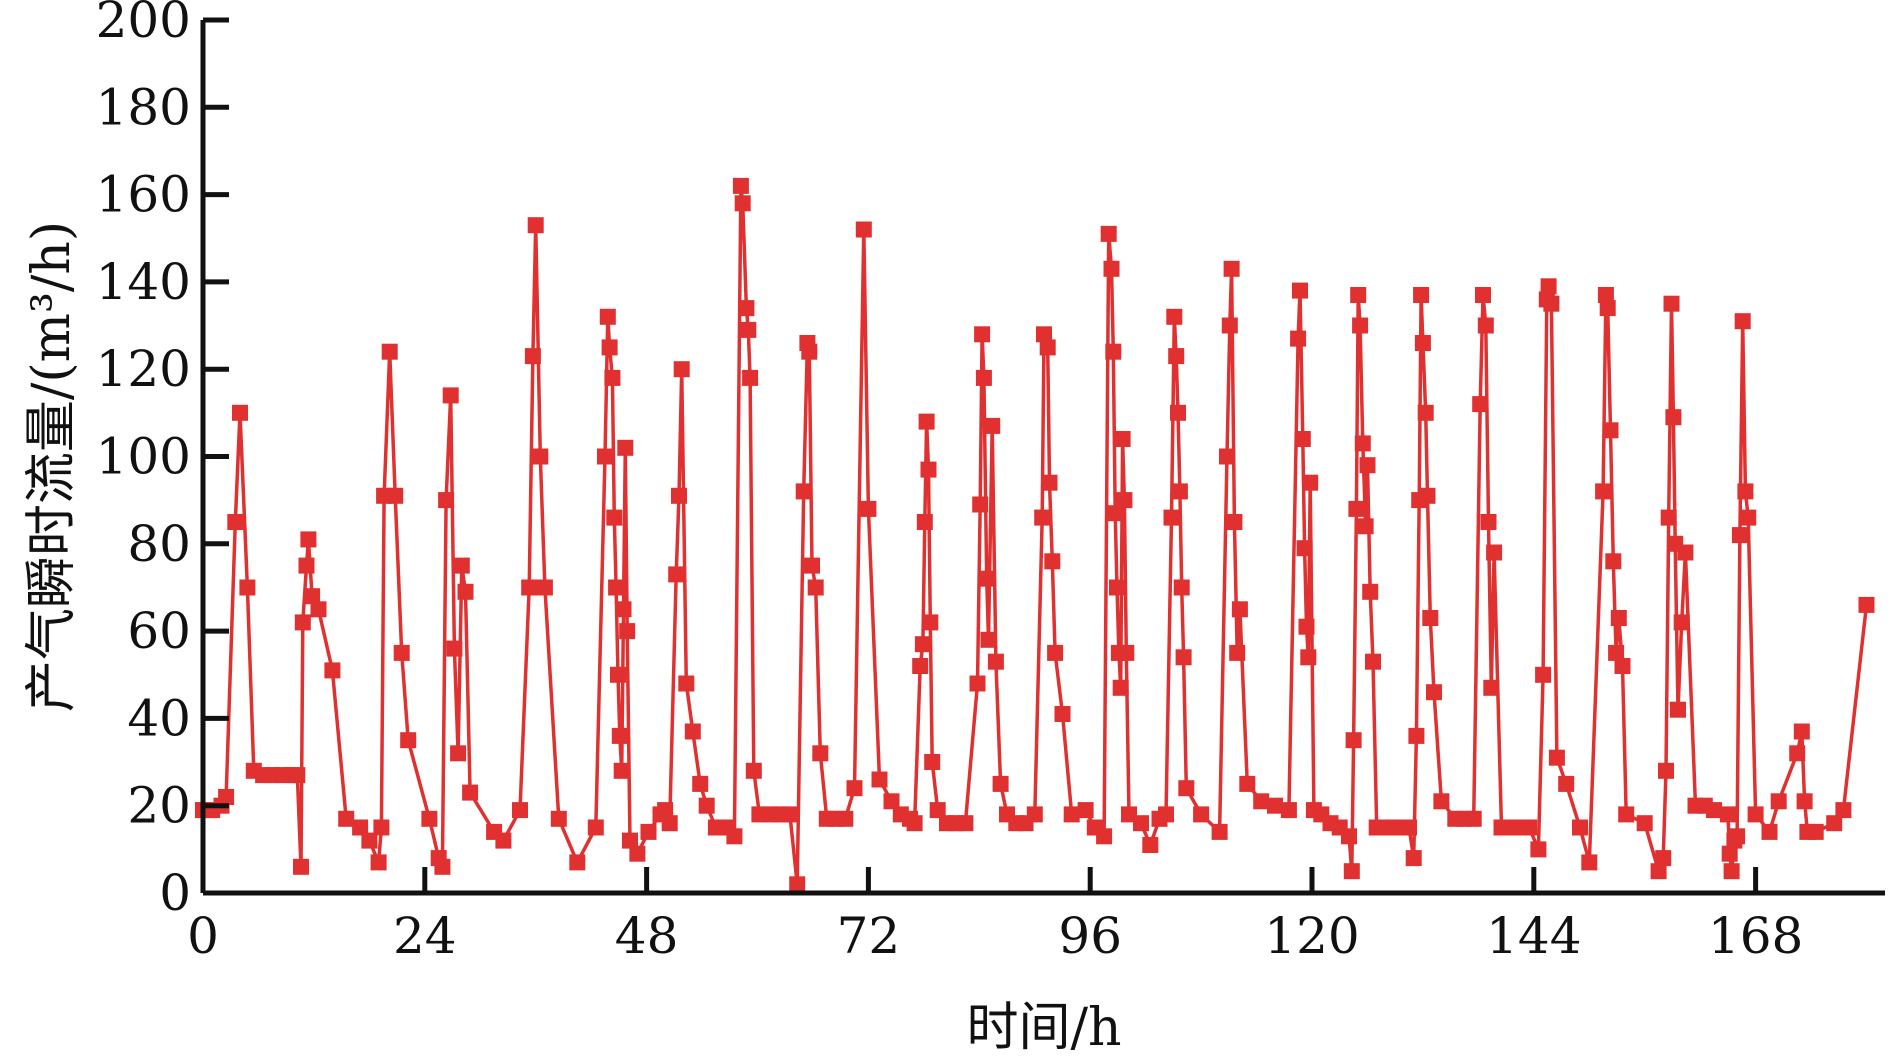  I want to click on y-axis-ticks: 0 20 40 60 80 100 120 140 160 180 200, so click(162, 461).